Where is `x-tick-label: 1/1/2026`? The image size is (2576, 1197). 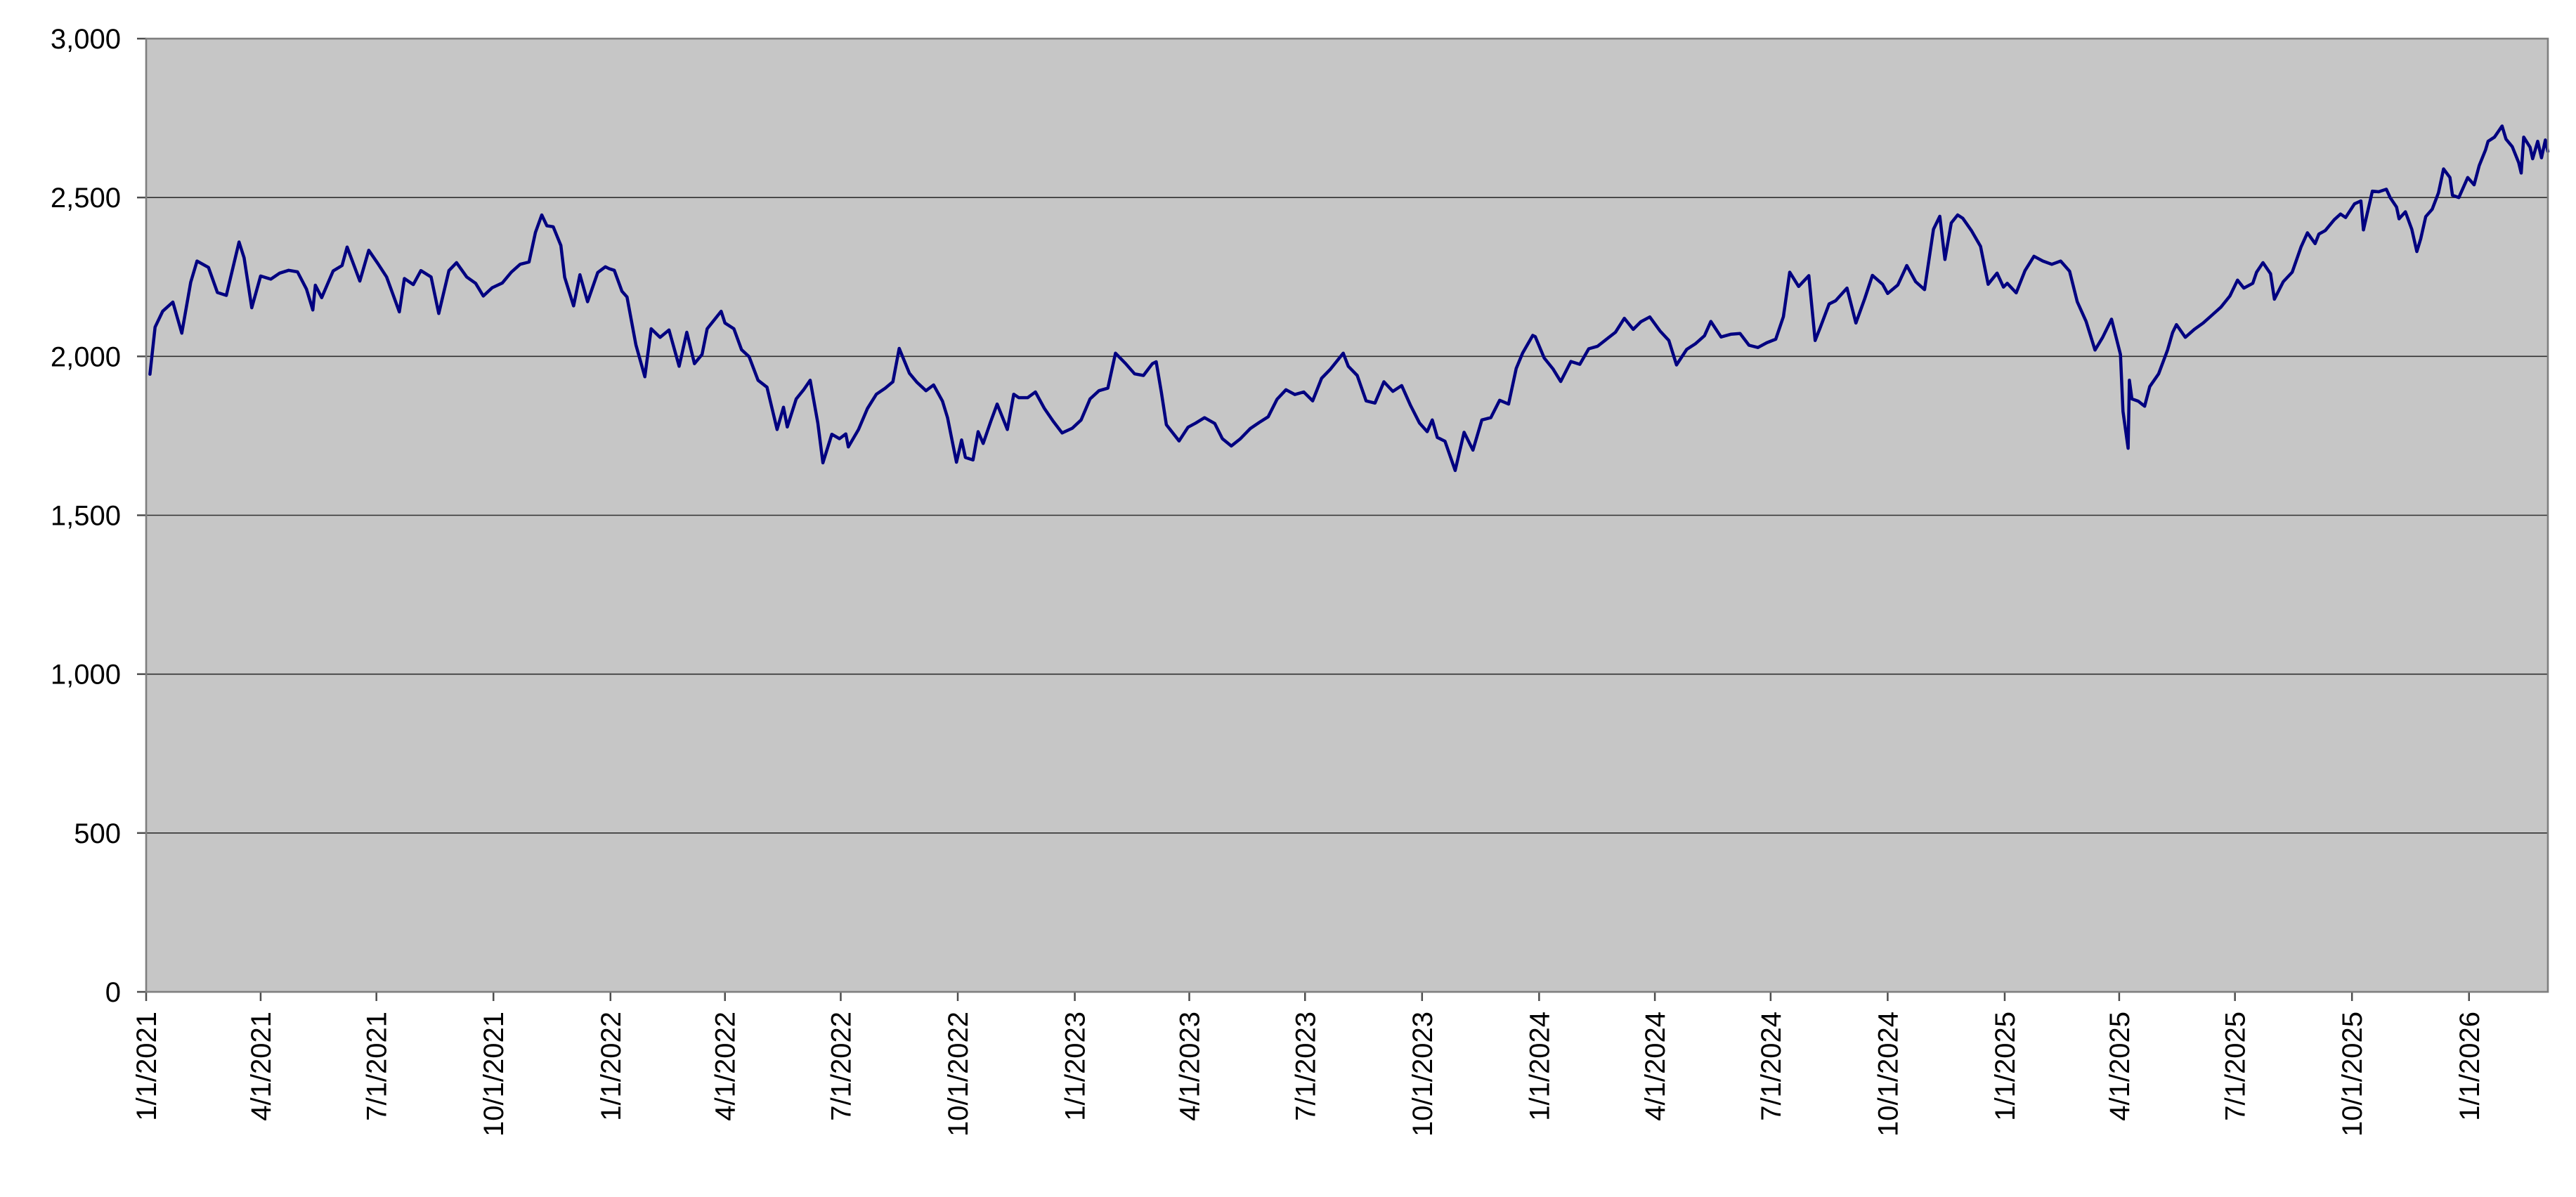 x-tick-label: 1/1/2026 is located at coordinates (2469, 1066).